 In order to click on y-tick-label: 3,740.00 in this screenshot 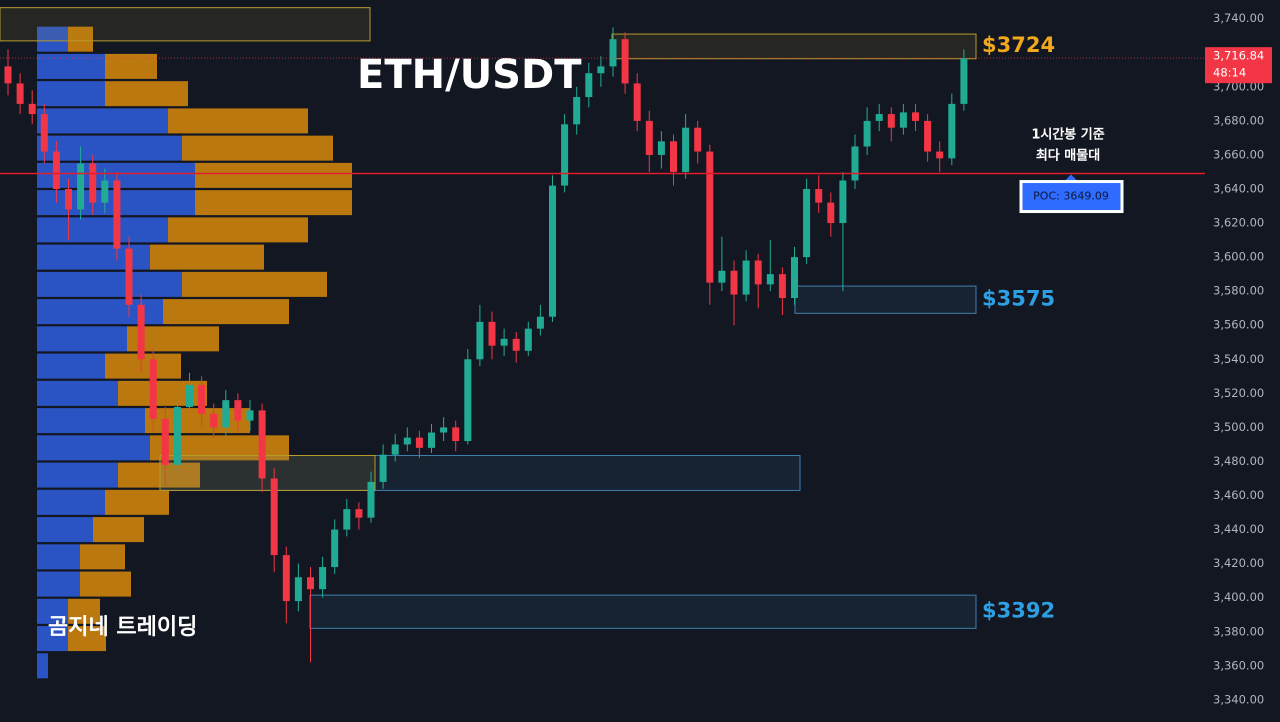, I will do `click(1238, 18)`.